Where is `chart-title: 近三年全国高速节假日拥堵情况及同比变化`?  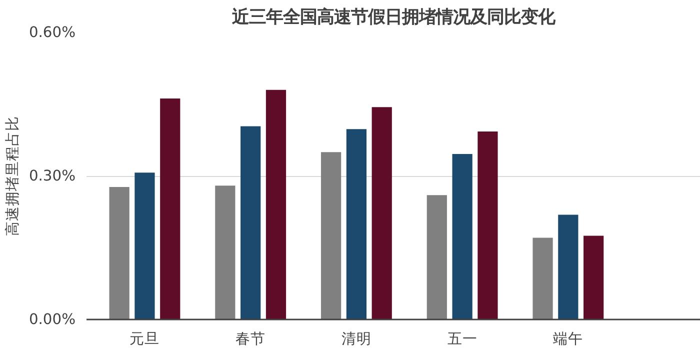
chart-title: 近三年全国高速节假日拥堵情况及同比变化 is located at coordinates (393, 18).